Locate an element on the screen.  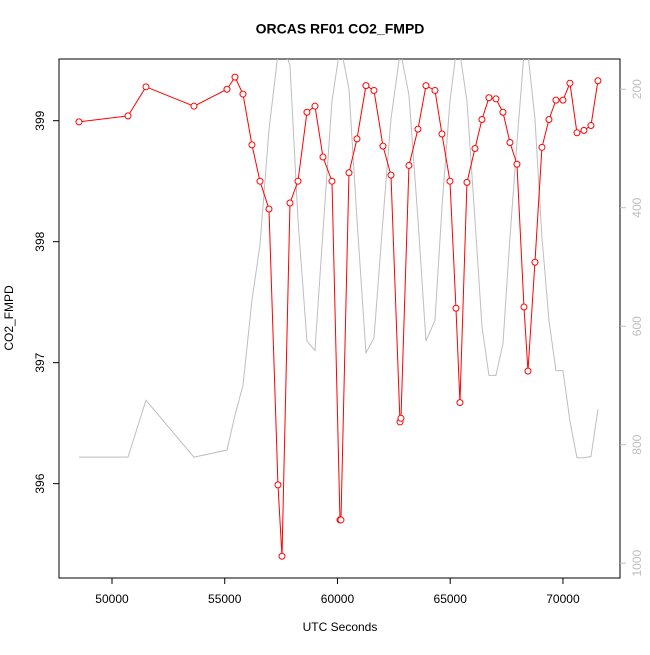
y-axis-label: CO2_FMPD is located at coordinates (9, 318).